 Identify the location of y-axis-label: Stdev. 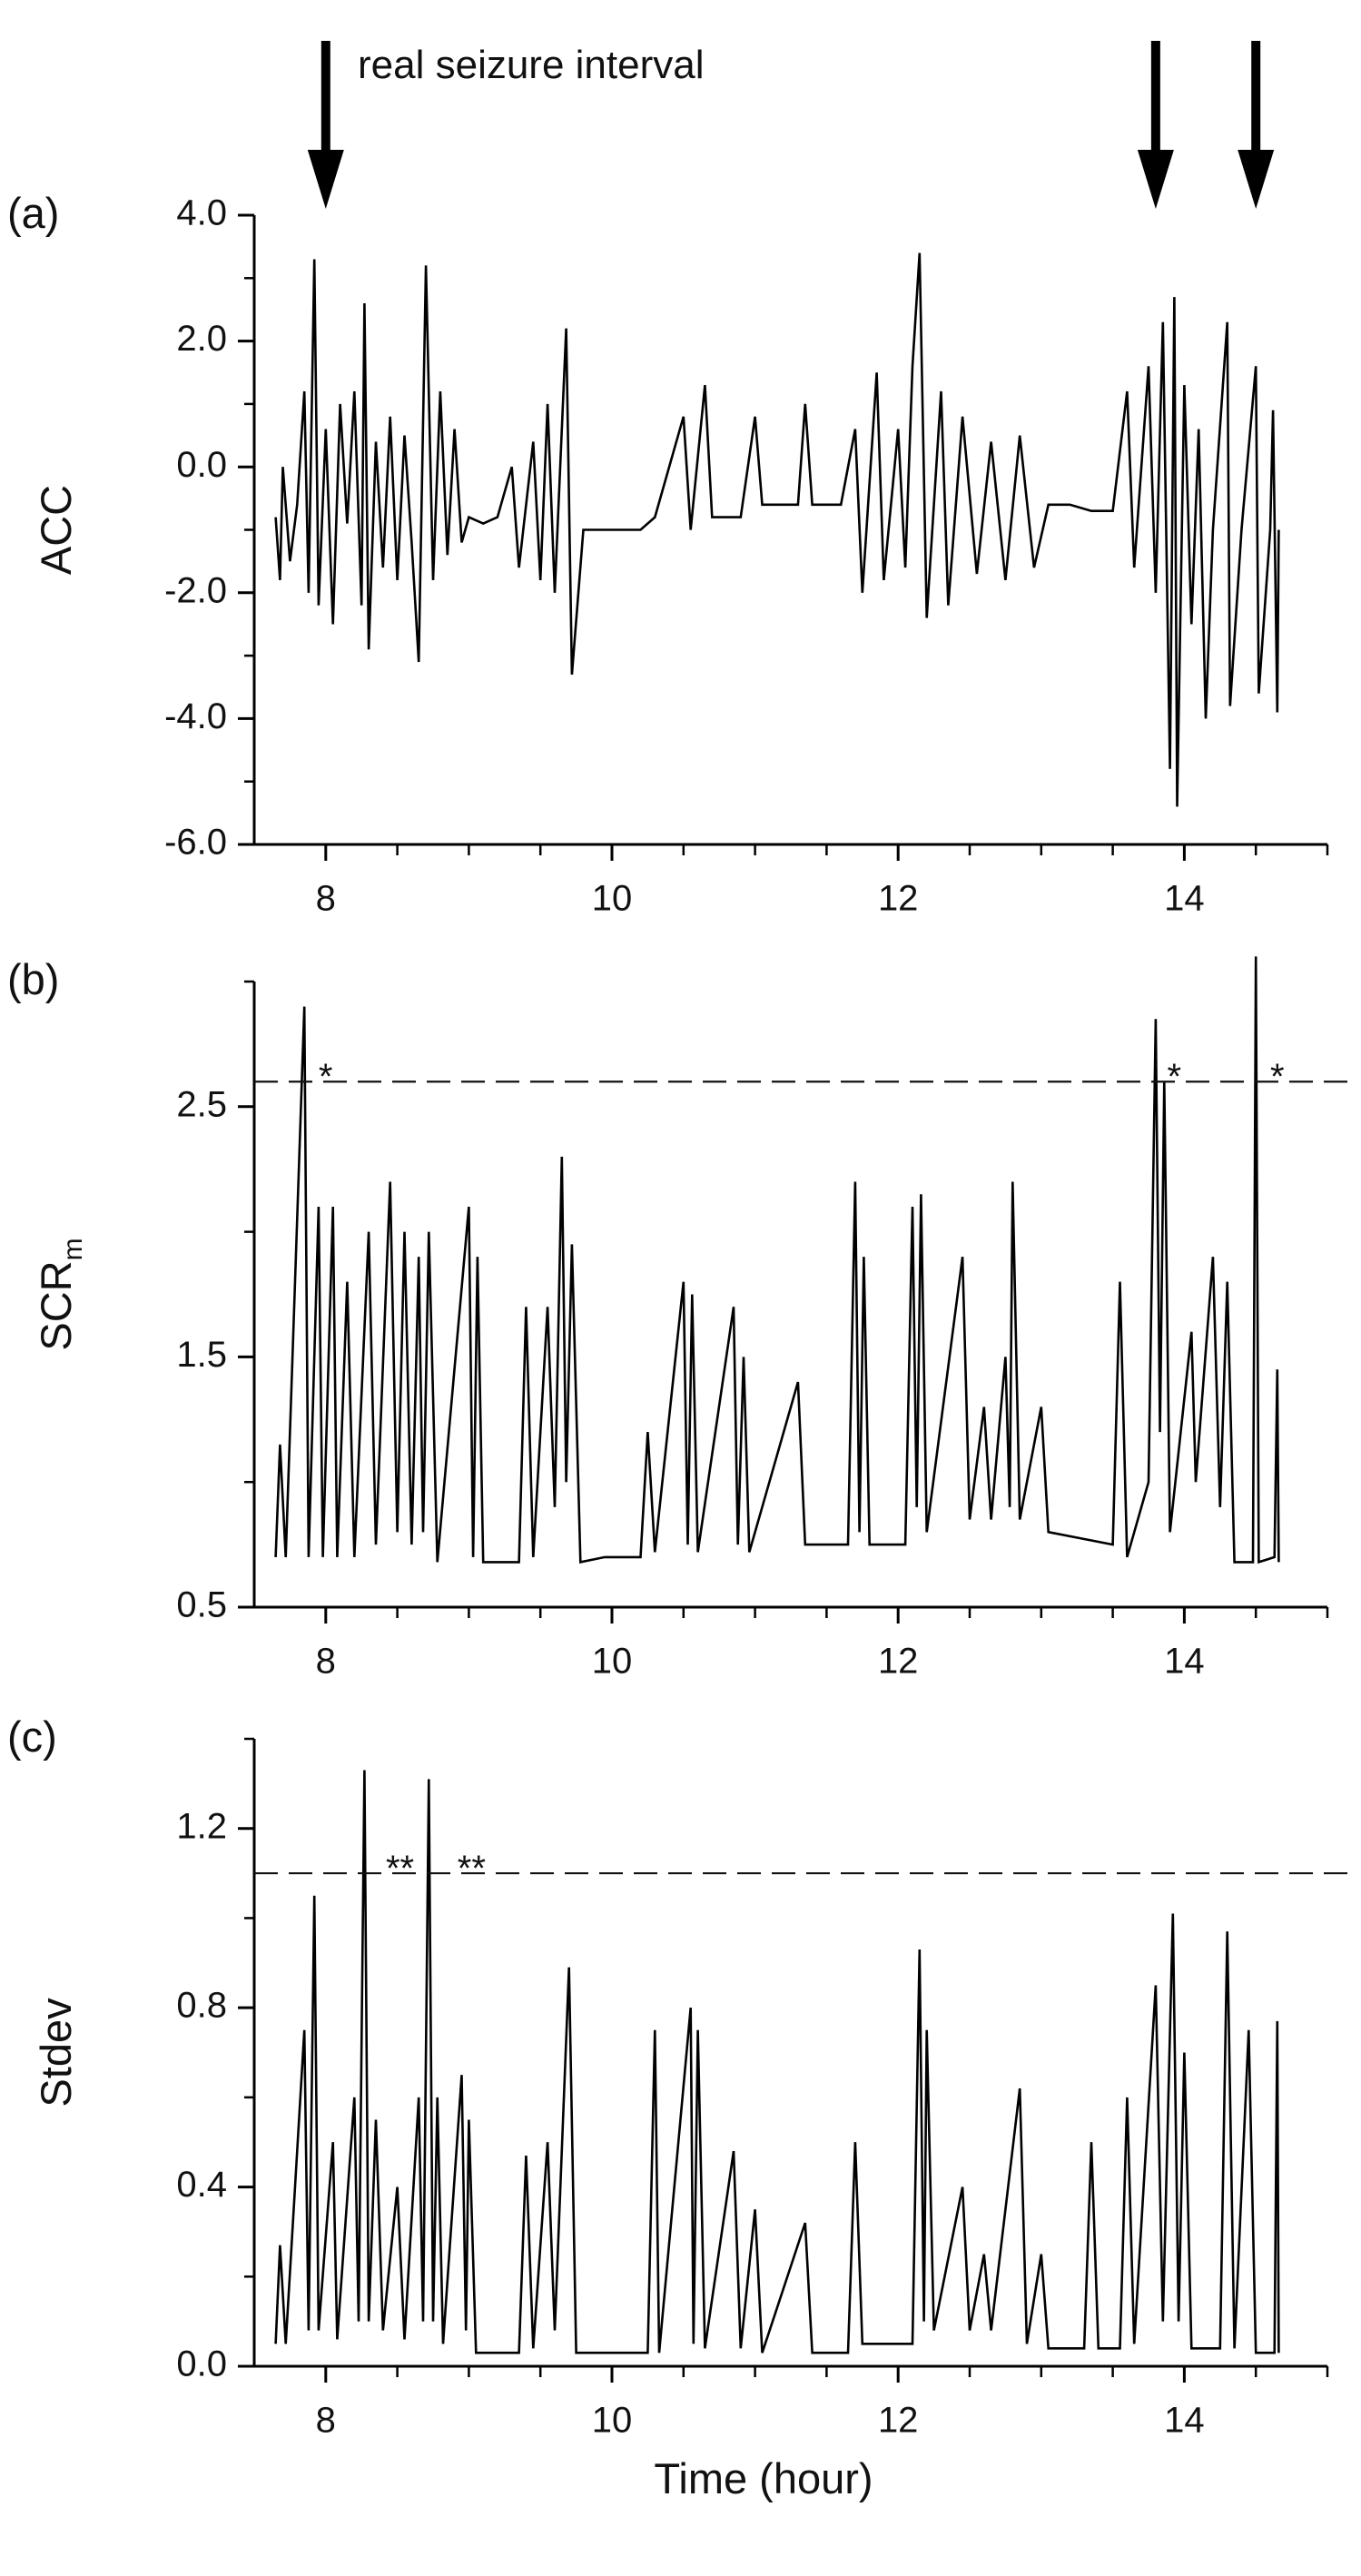
(56, 2052).